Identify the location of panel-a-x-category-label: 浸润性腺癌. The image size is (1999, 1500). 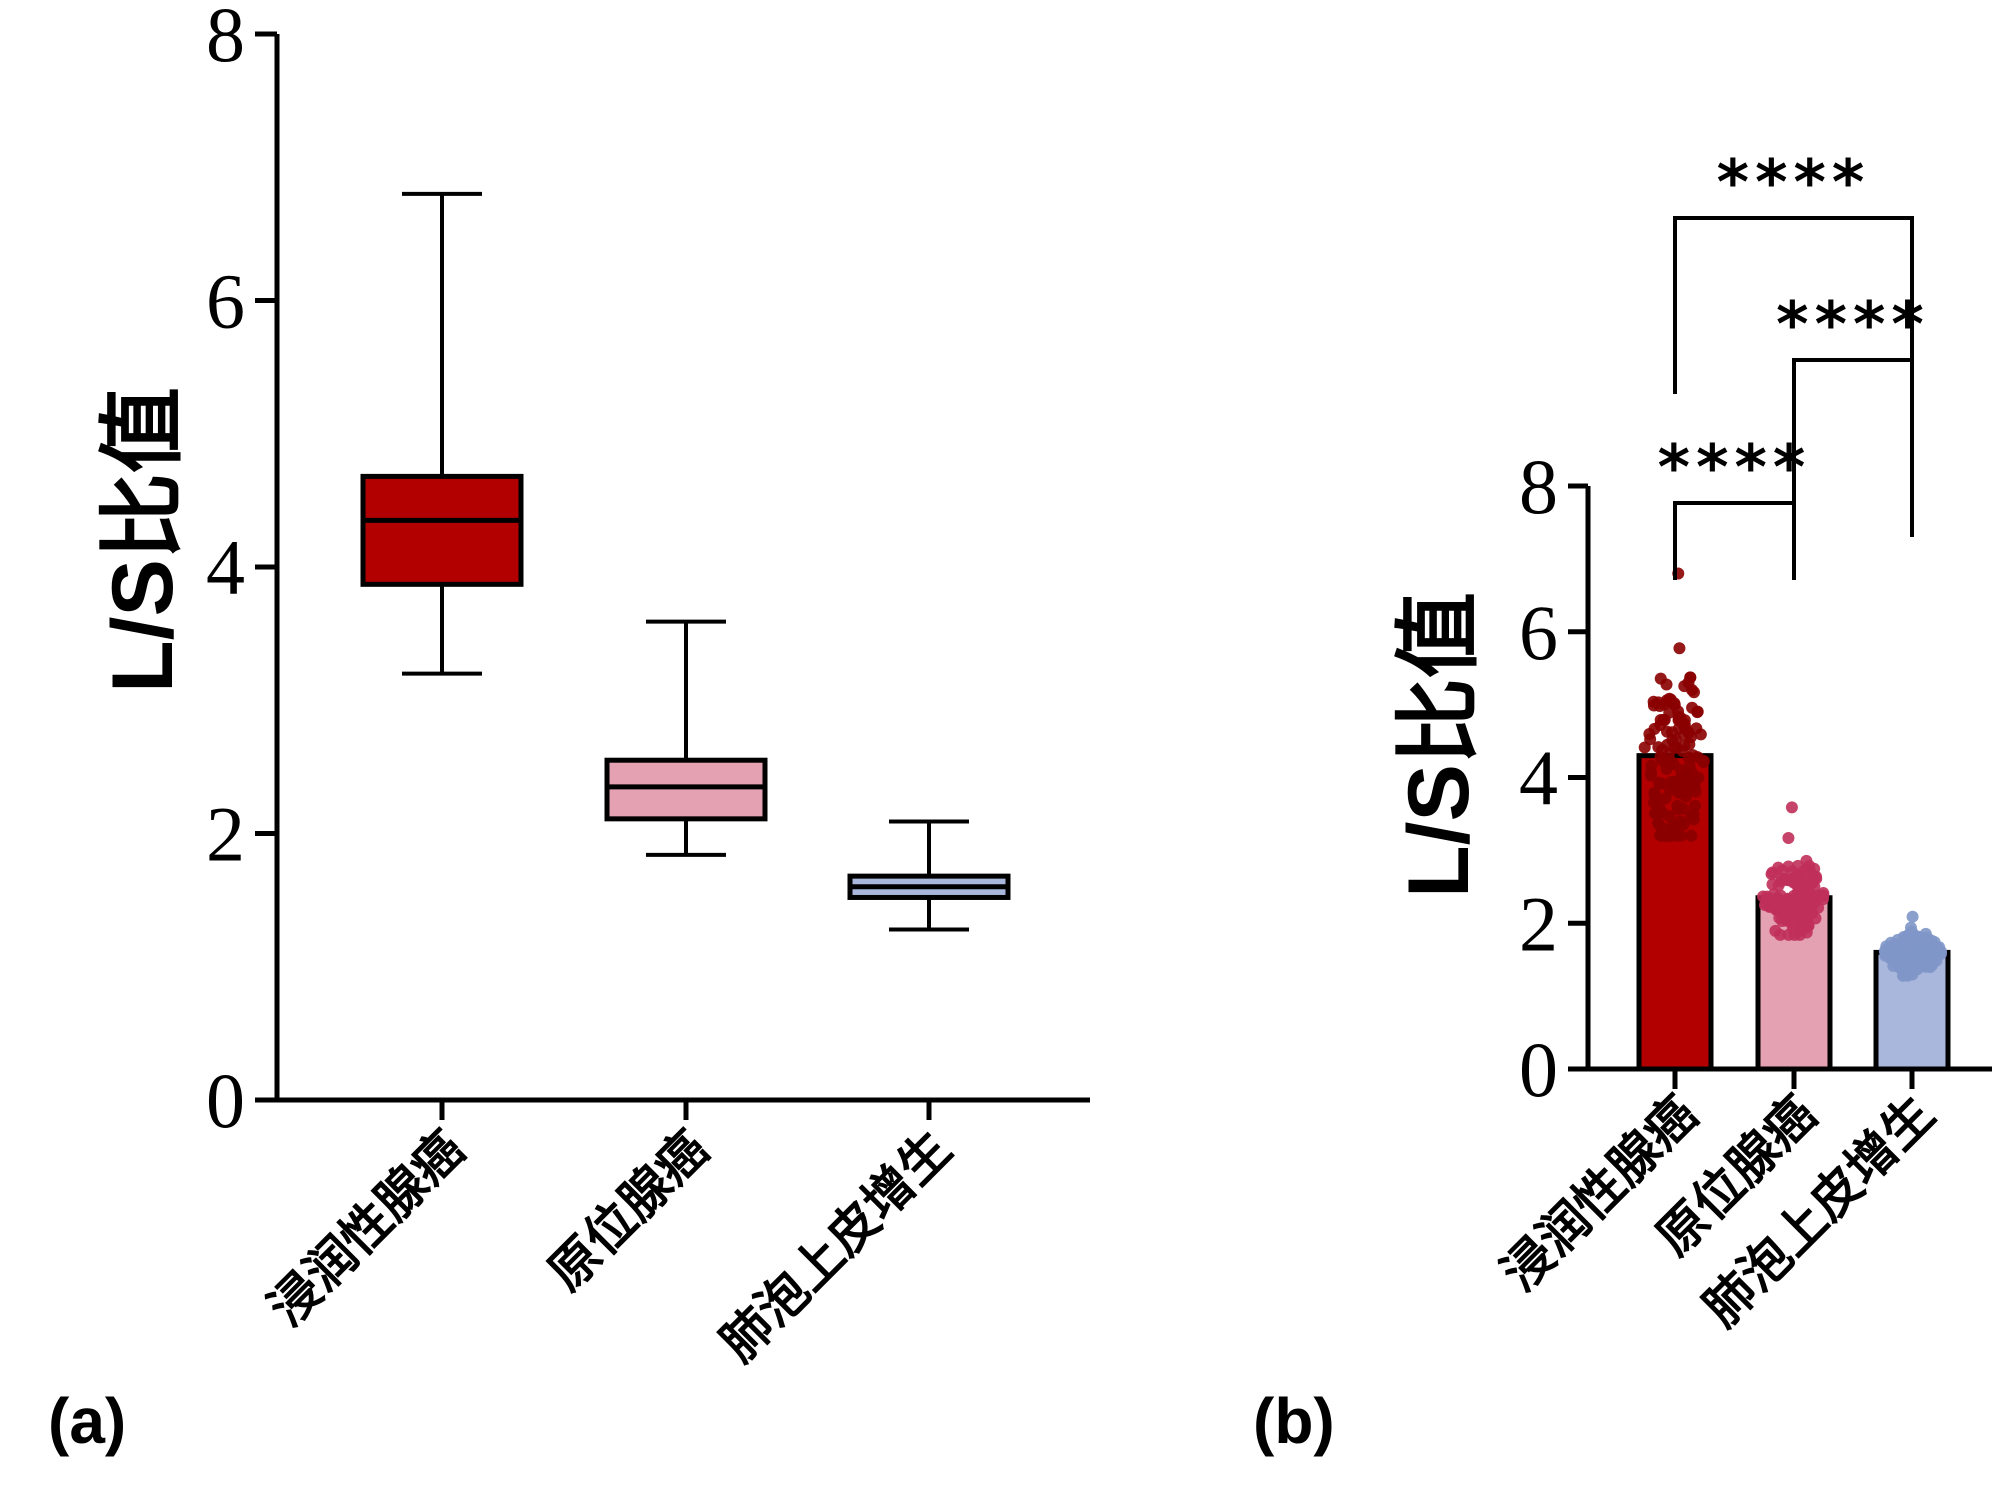
(367, 1228).